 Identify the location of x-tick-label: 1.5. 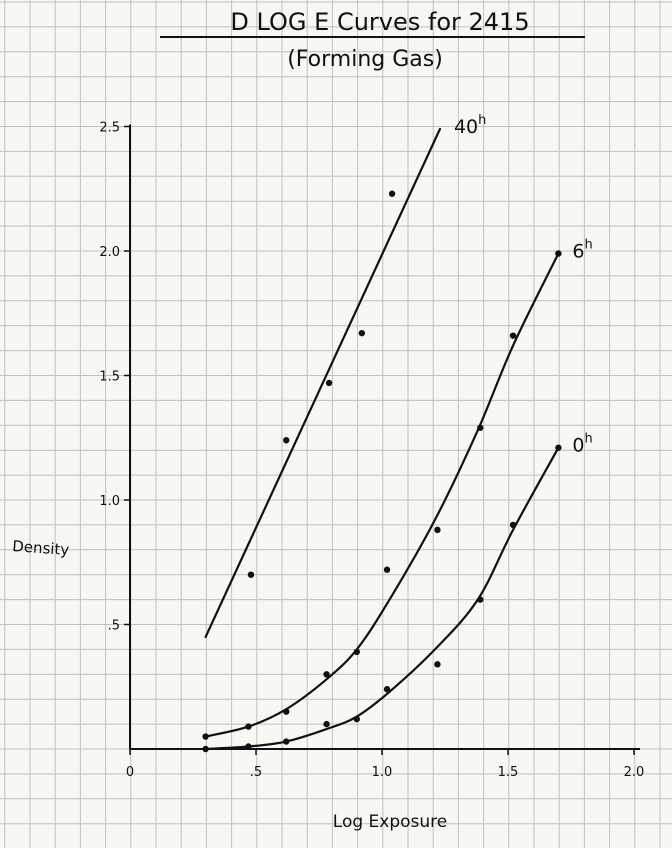
(508, 772).